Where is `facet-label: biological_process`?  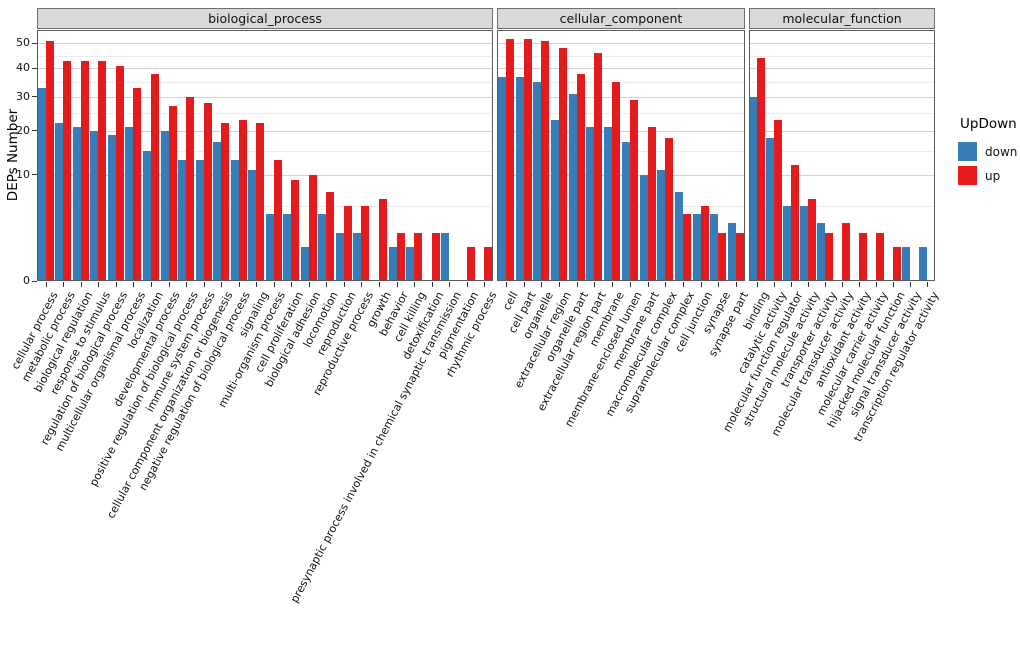 facet-label: biological_process is located at coordinates (265, 18).